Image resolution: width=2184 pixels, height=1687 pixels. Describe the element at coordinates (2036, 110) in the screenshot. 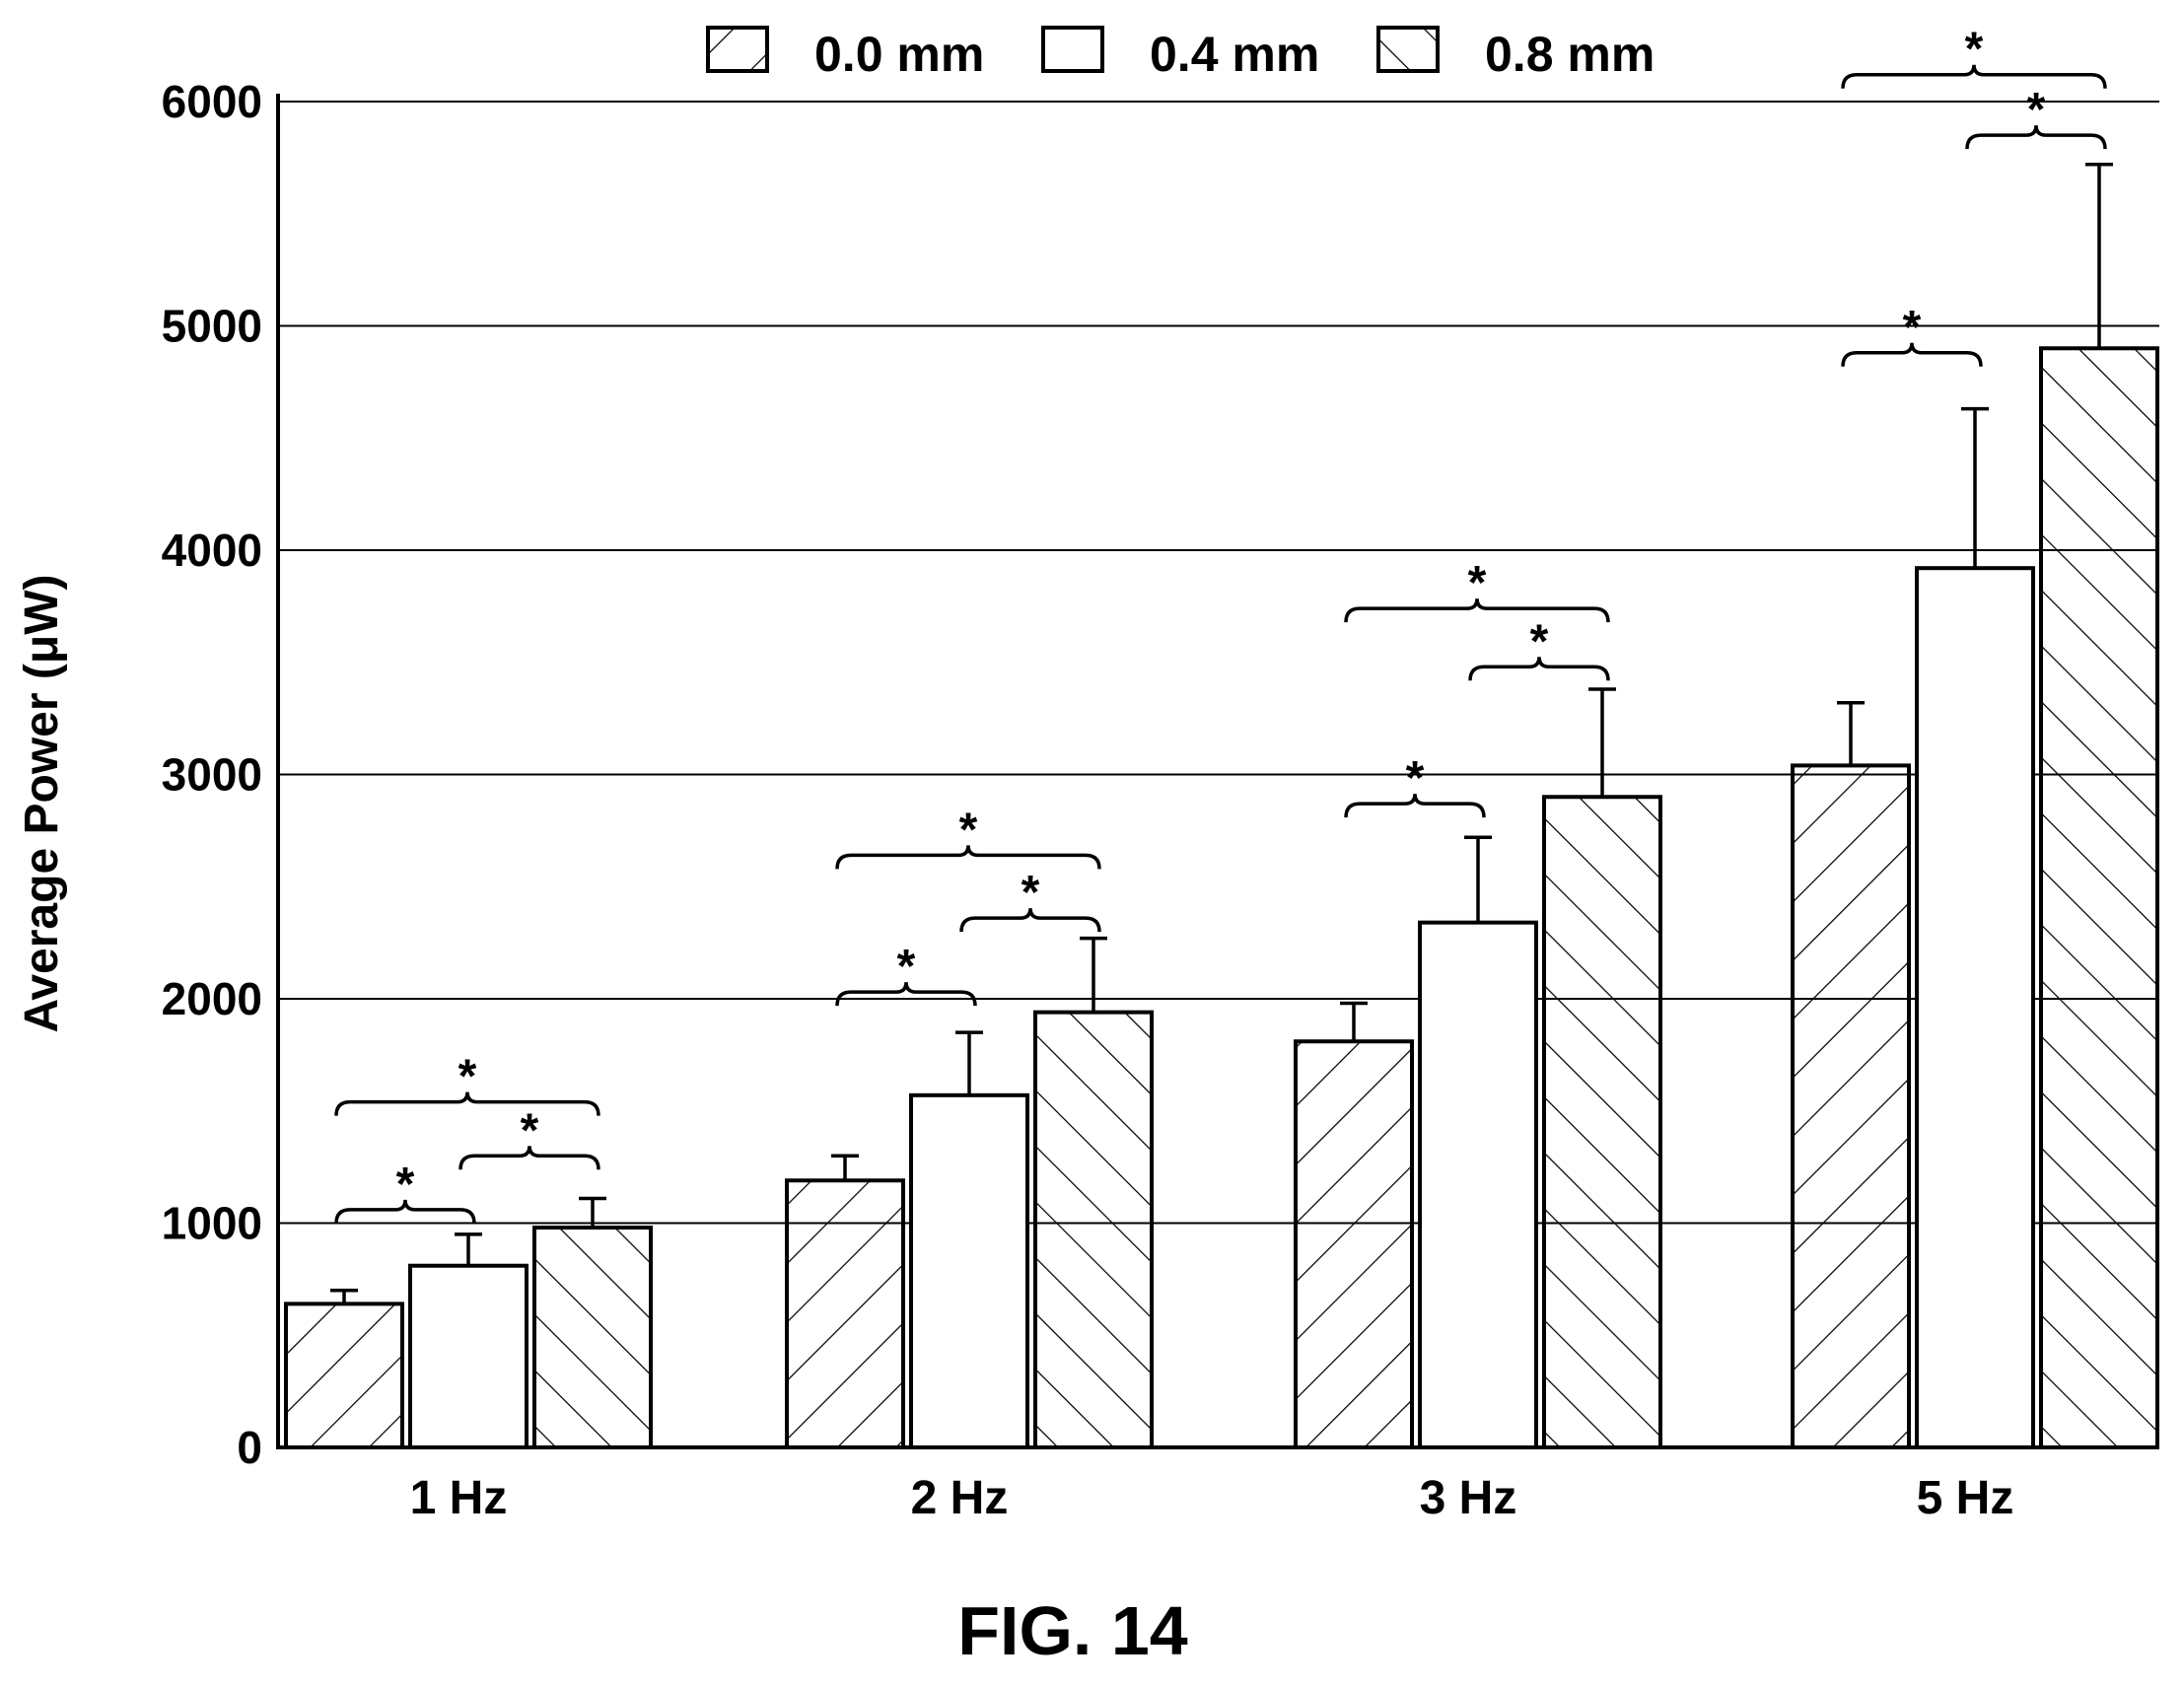

I see `significance-star-10: *` at that location.